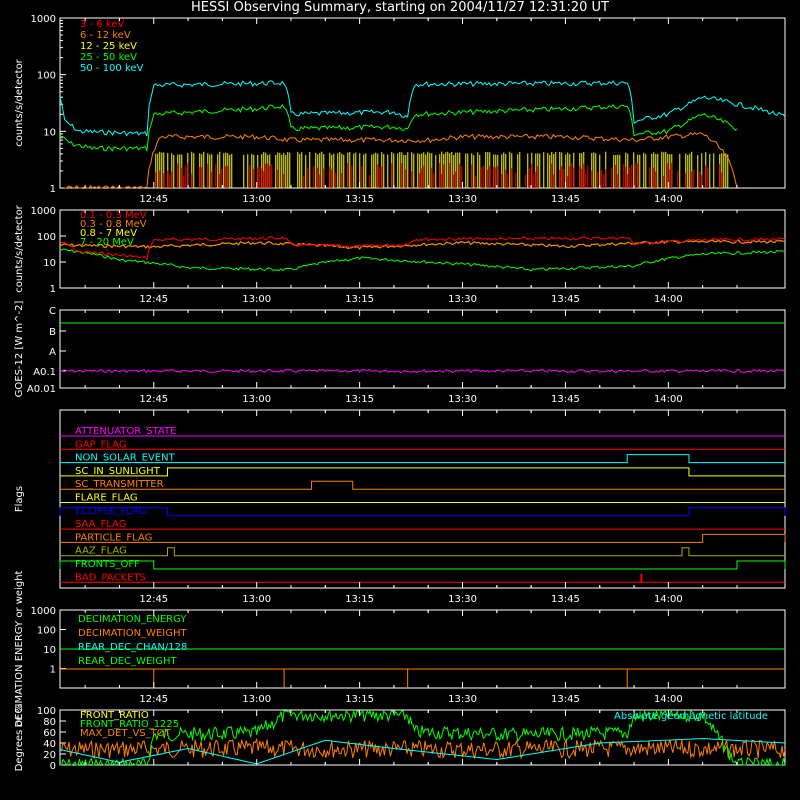  I want to click on x-tick-label-5-3: 13:30, so click(462, 699).